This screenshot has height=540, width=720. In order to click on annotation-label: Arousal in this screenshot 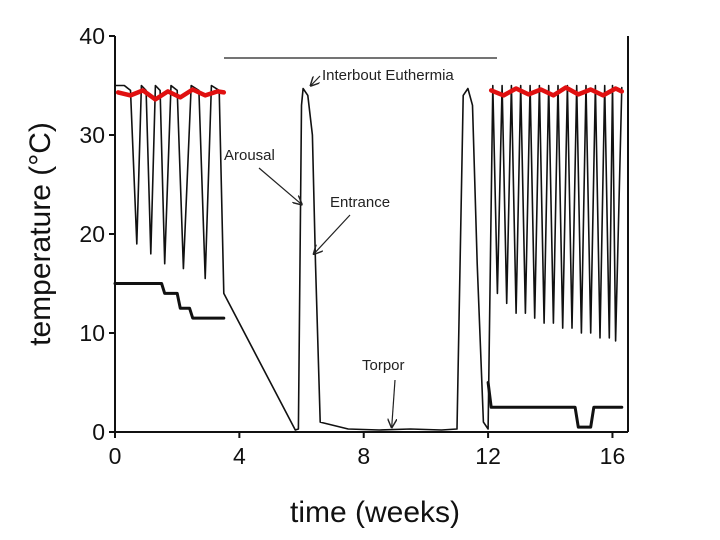, I will do `click(249, 155)`.